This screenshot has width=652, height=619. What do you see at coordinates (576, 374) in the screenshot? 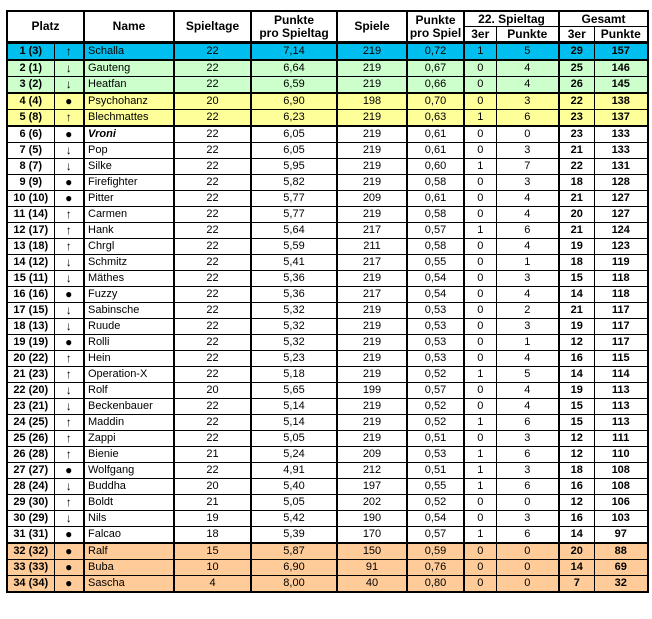
I see `cell-gesamt-3er: 14` at bounding box center [576, 374].